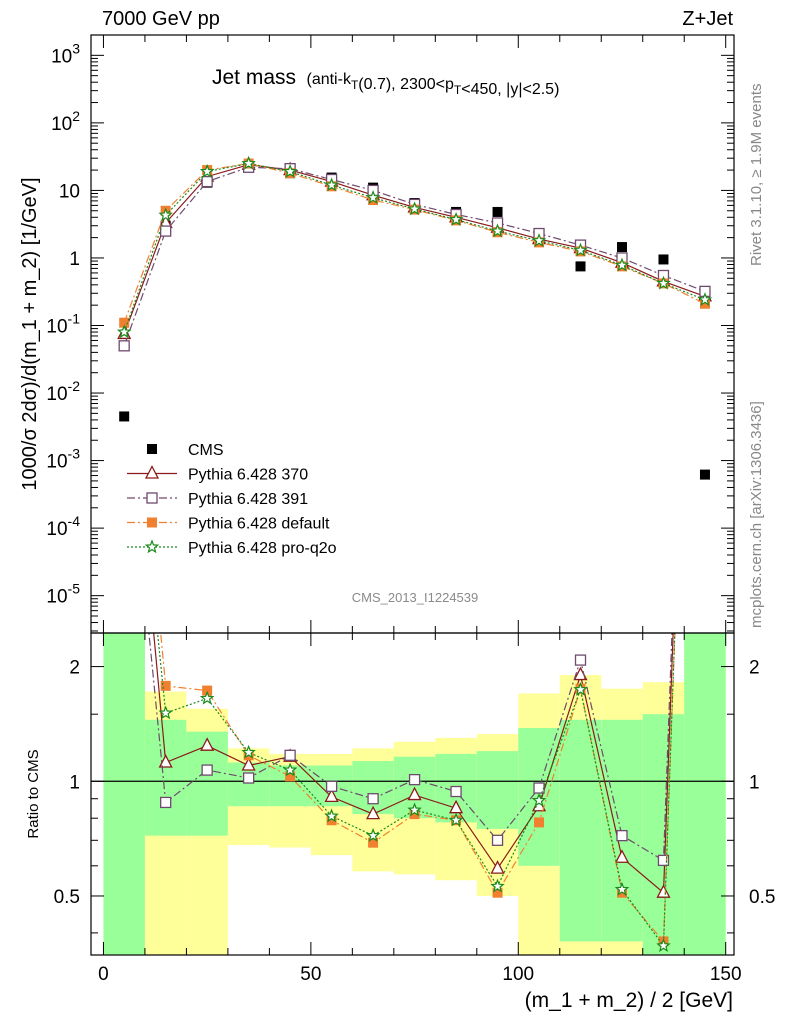  Describe the element at coordinates (63, 391) in the screenshot. I see `main-y-tick-label-3: 10⁻²` at that location.